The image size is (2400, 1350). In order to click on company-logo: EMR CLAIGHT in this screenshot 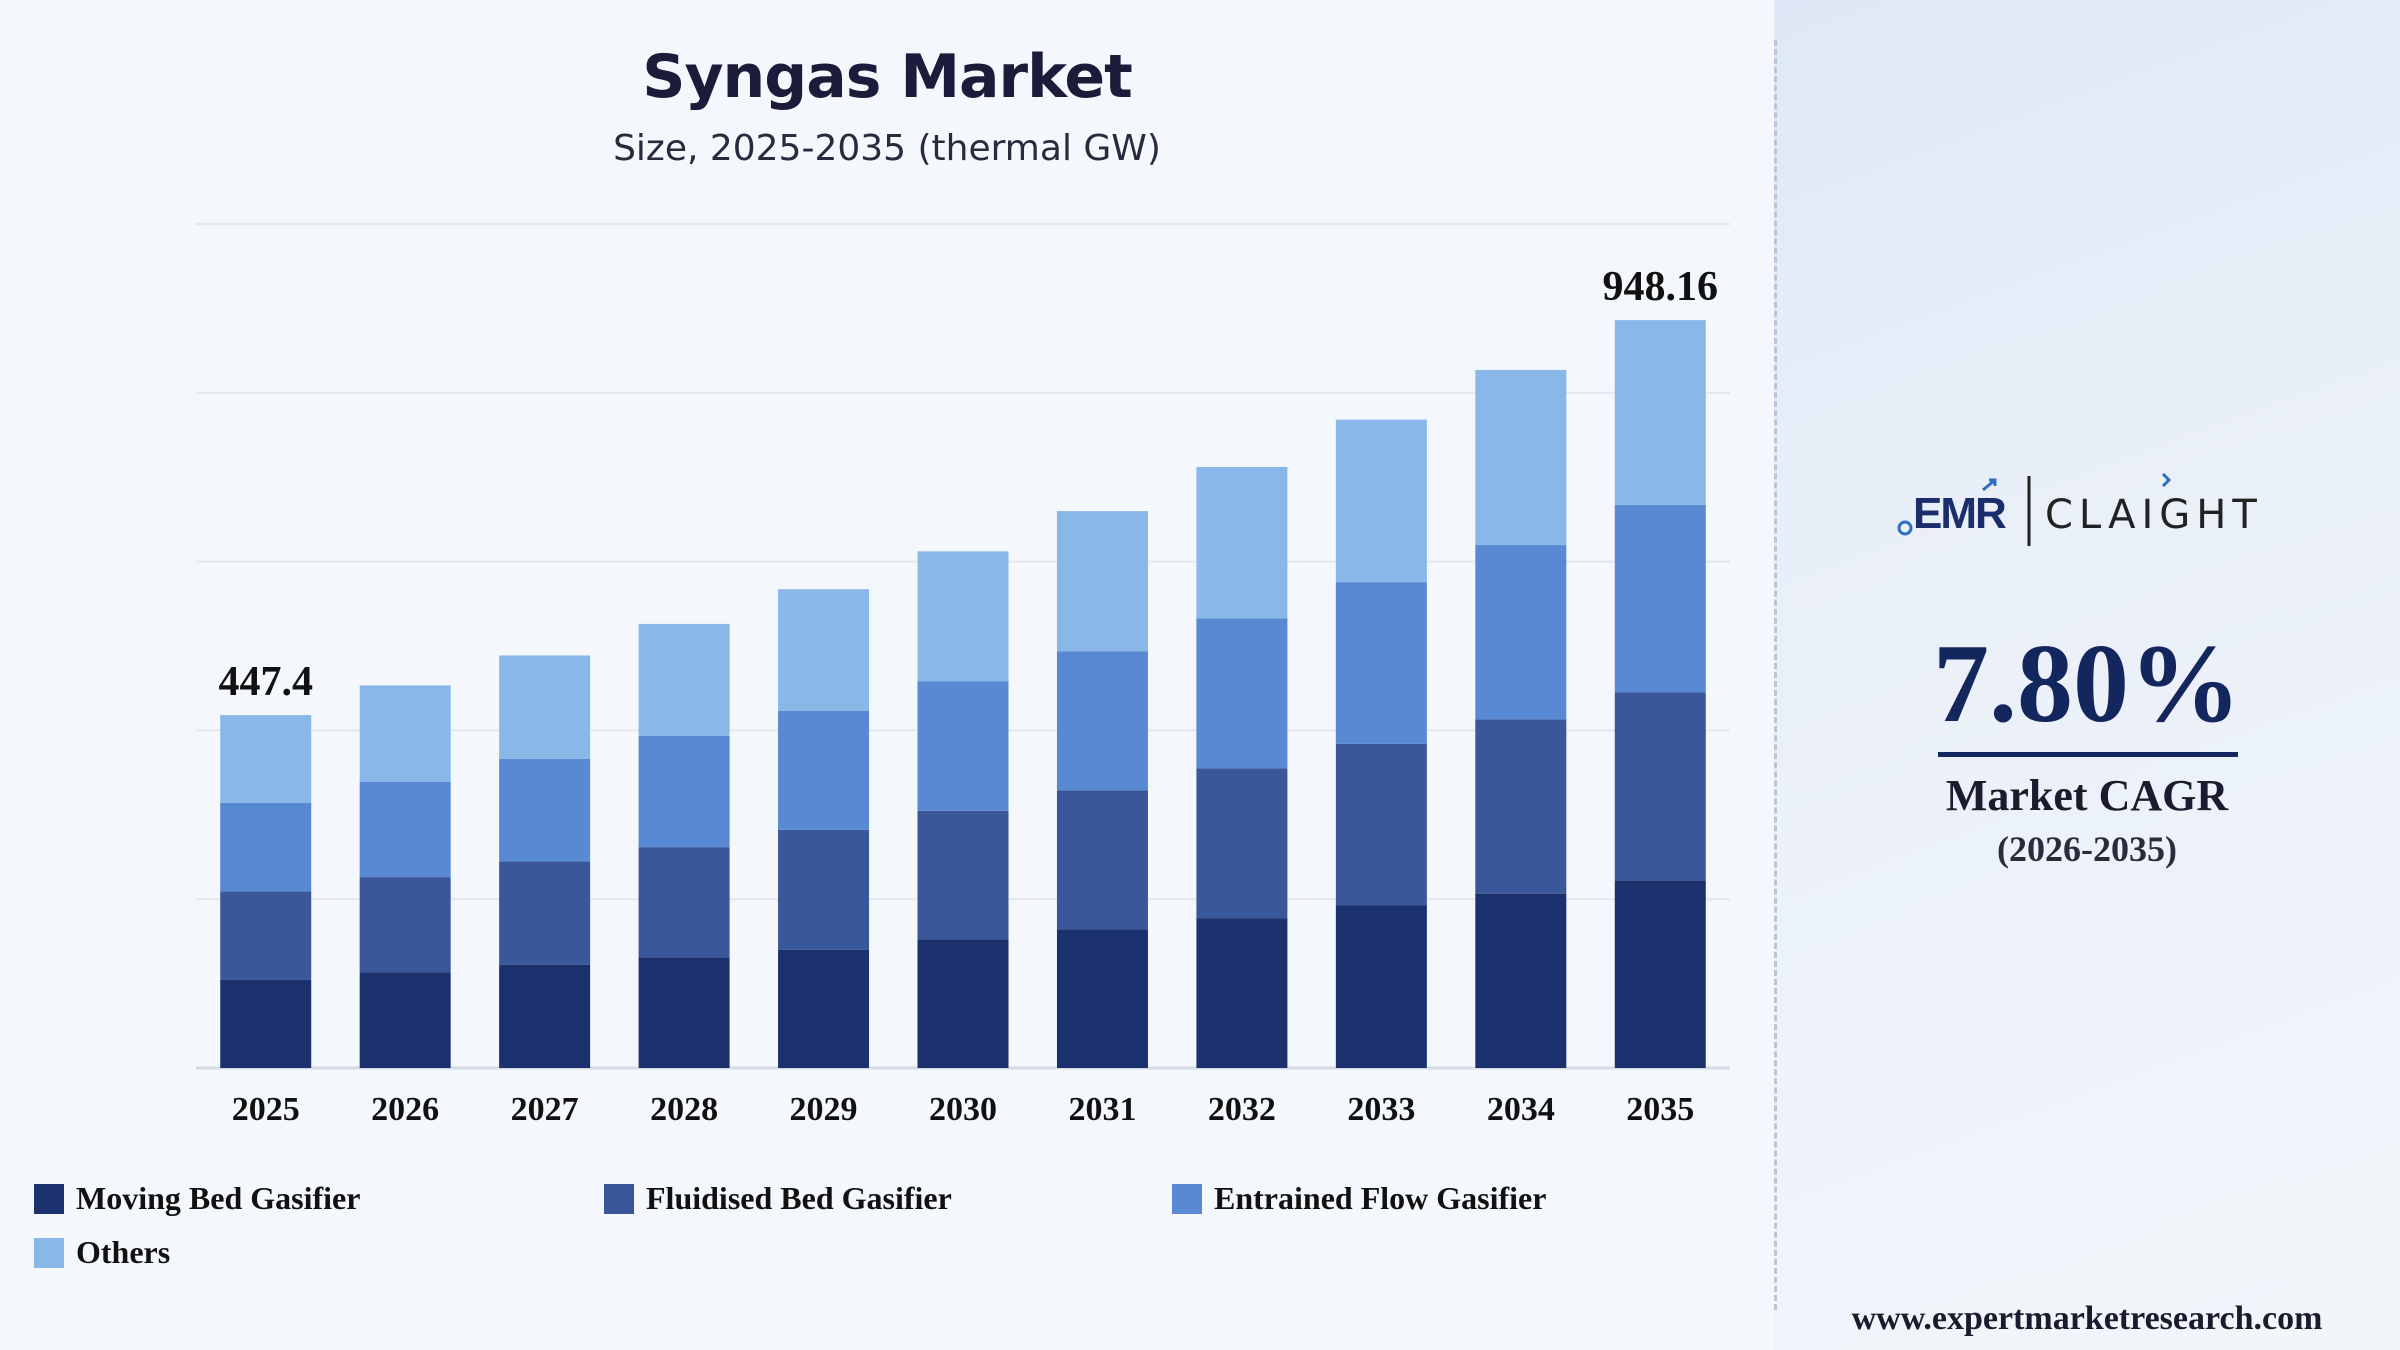, I will do `click(2080, 509)`.